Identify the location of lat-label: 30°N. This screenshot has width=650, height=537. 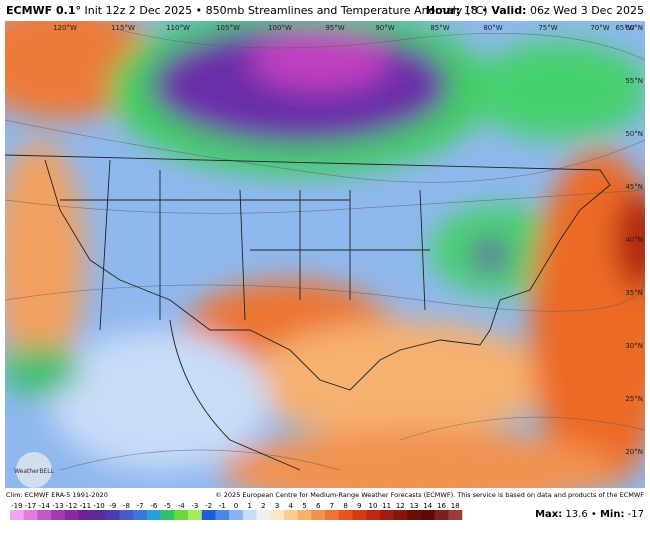
(634, 346).